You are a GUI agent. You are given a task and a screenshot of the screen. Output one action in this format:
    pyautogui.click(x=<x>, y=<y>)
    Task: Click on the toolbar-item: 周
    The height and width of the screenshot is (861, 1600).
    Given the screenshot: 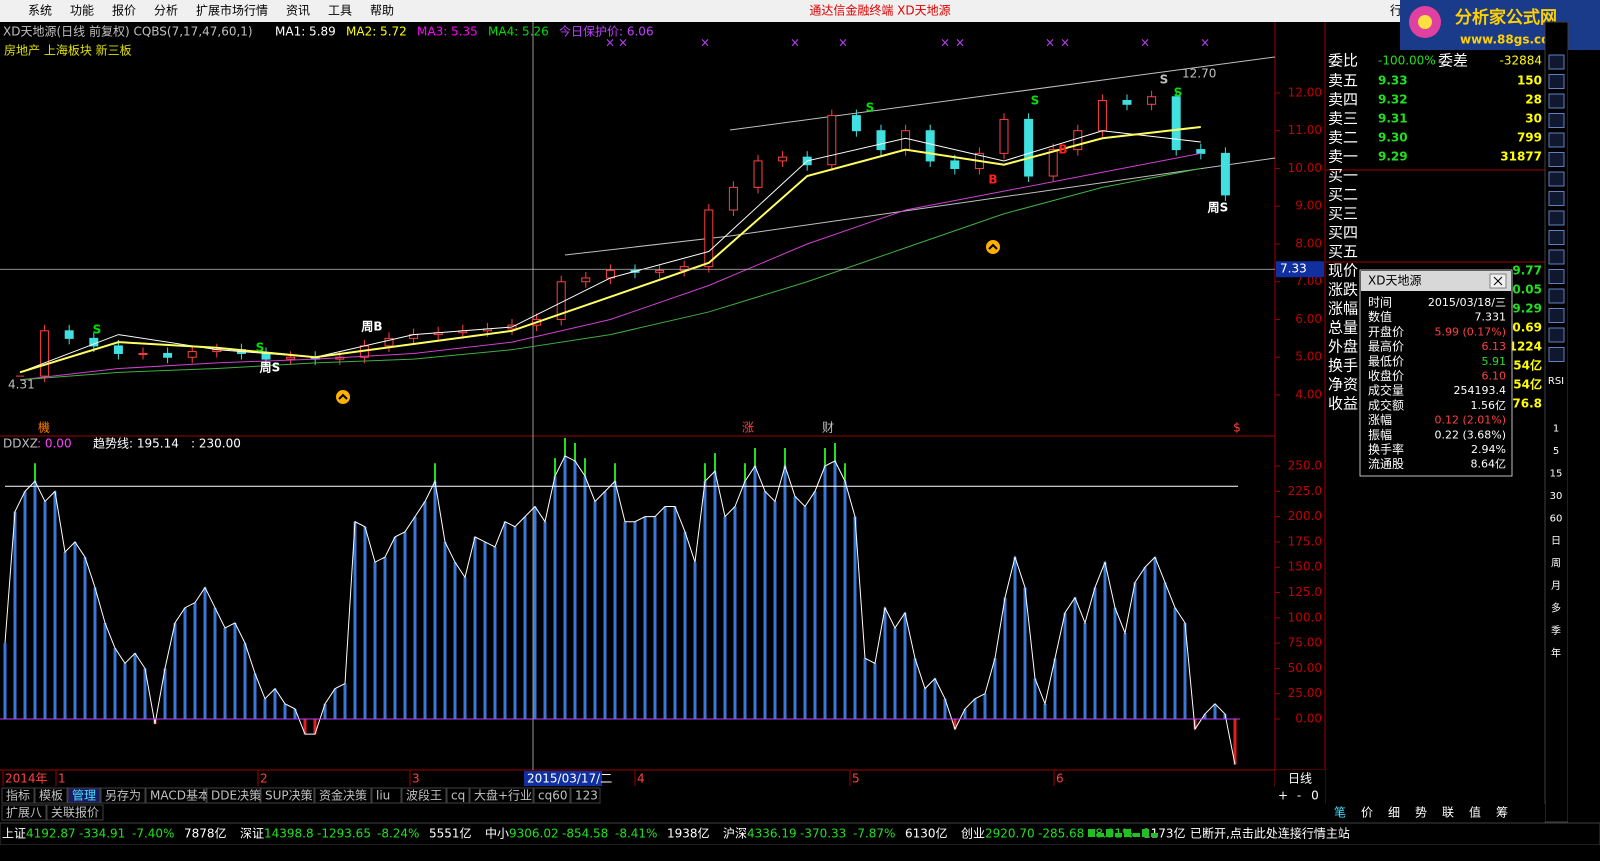 What is the action you would take?
    pyautogui.click(x=1556, y=564)
    